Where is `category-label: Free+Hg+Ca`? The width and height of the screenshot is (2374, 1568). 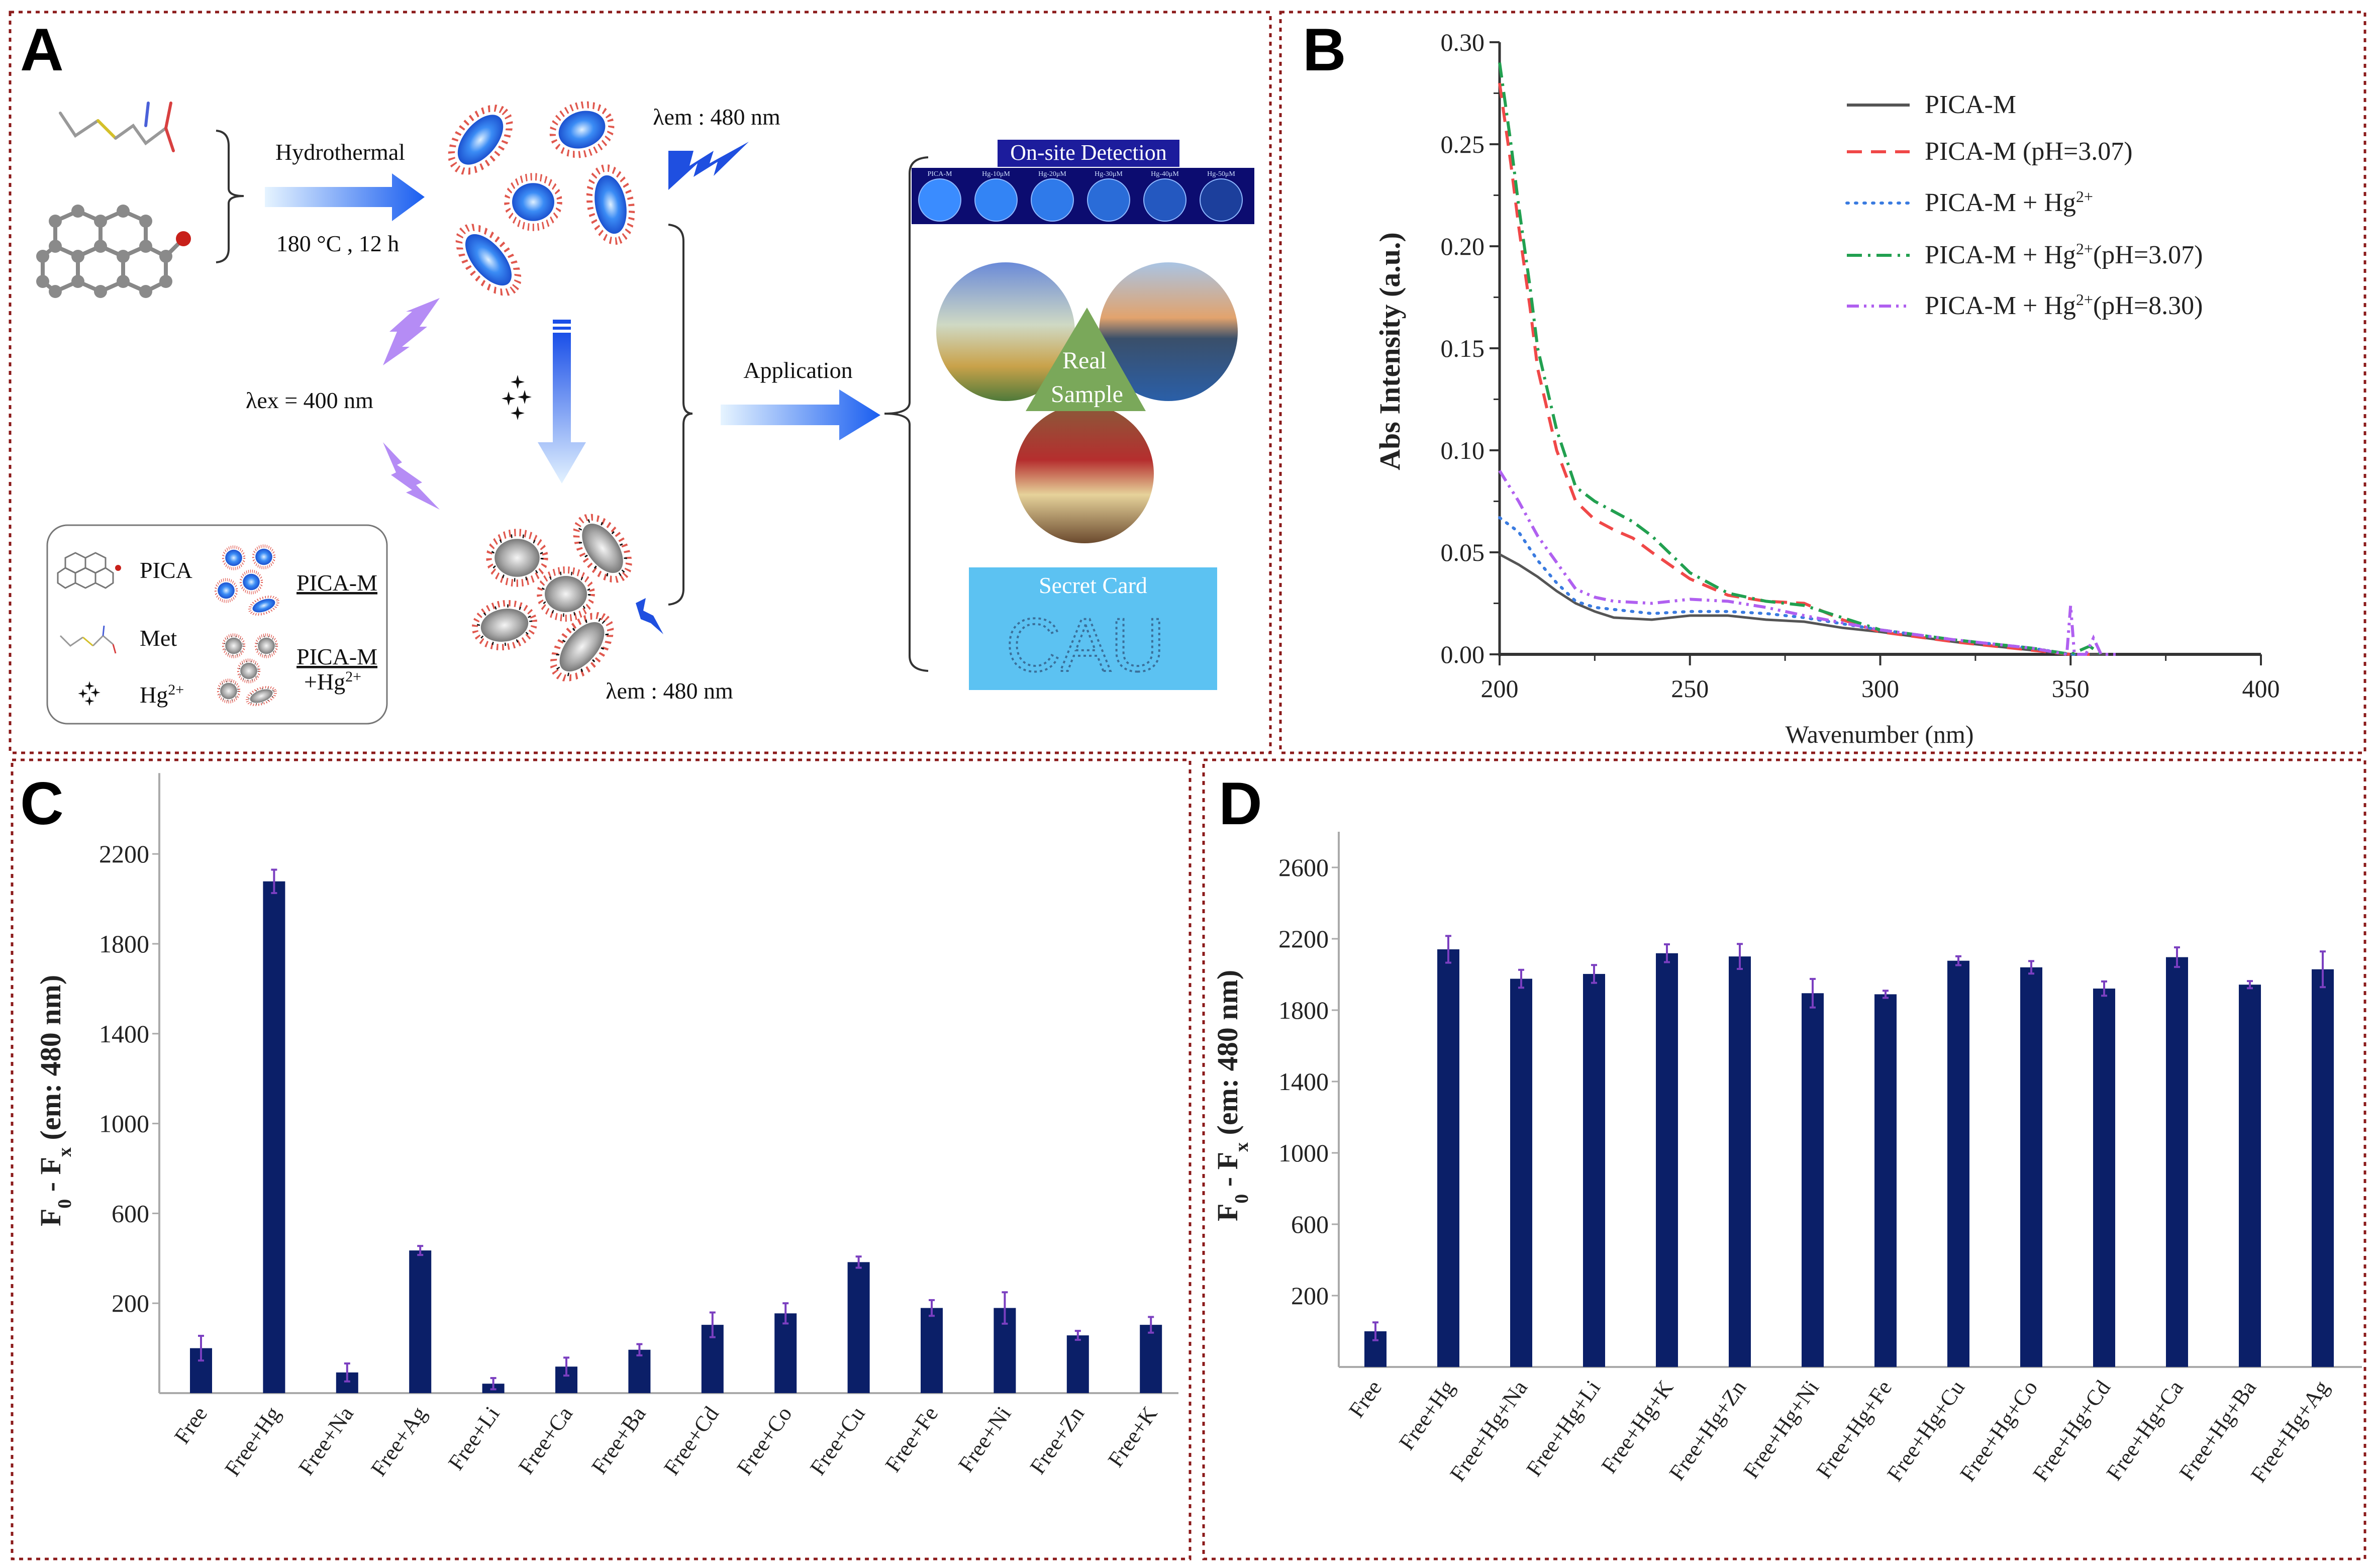
category-label: Free+Hg+Ca is located at coordinates (2145, 1431).